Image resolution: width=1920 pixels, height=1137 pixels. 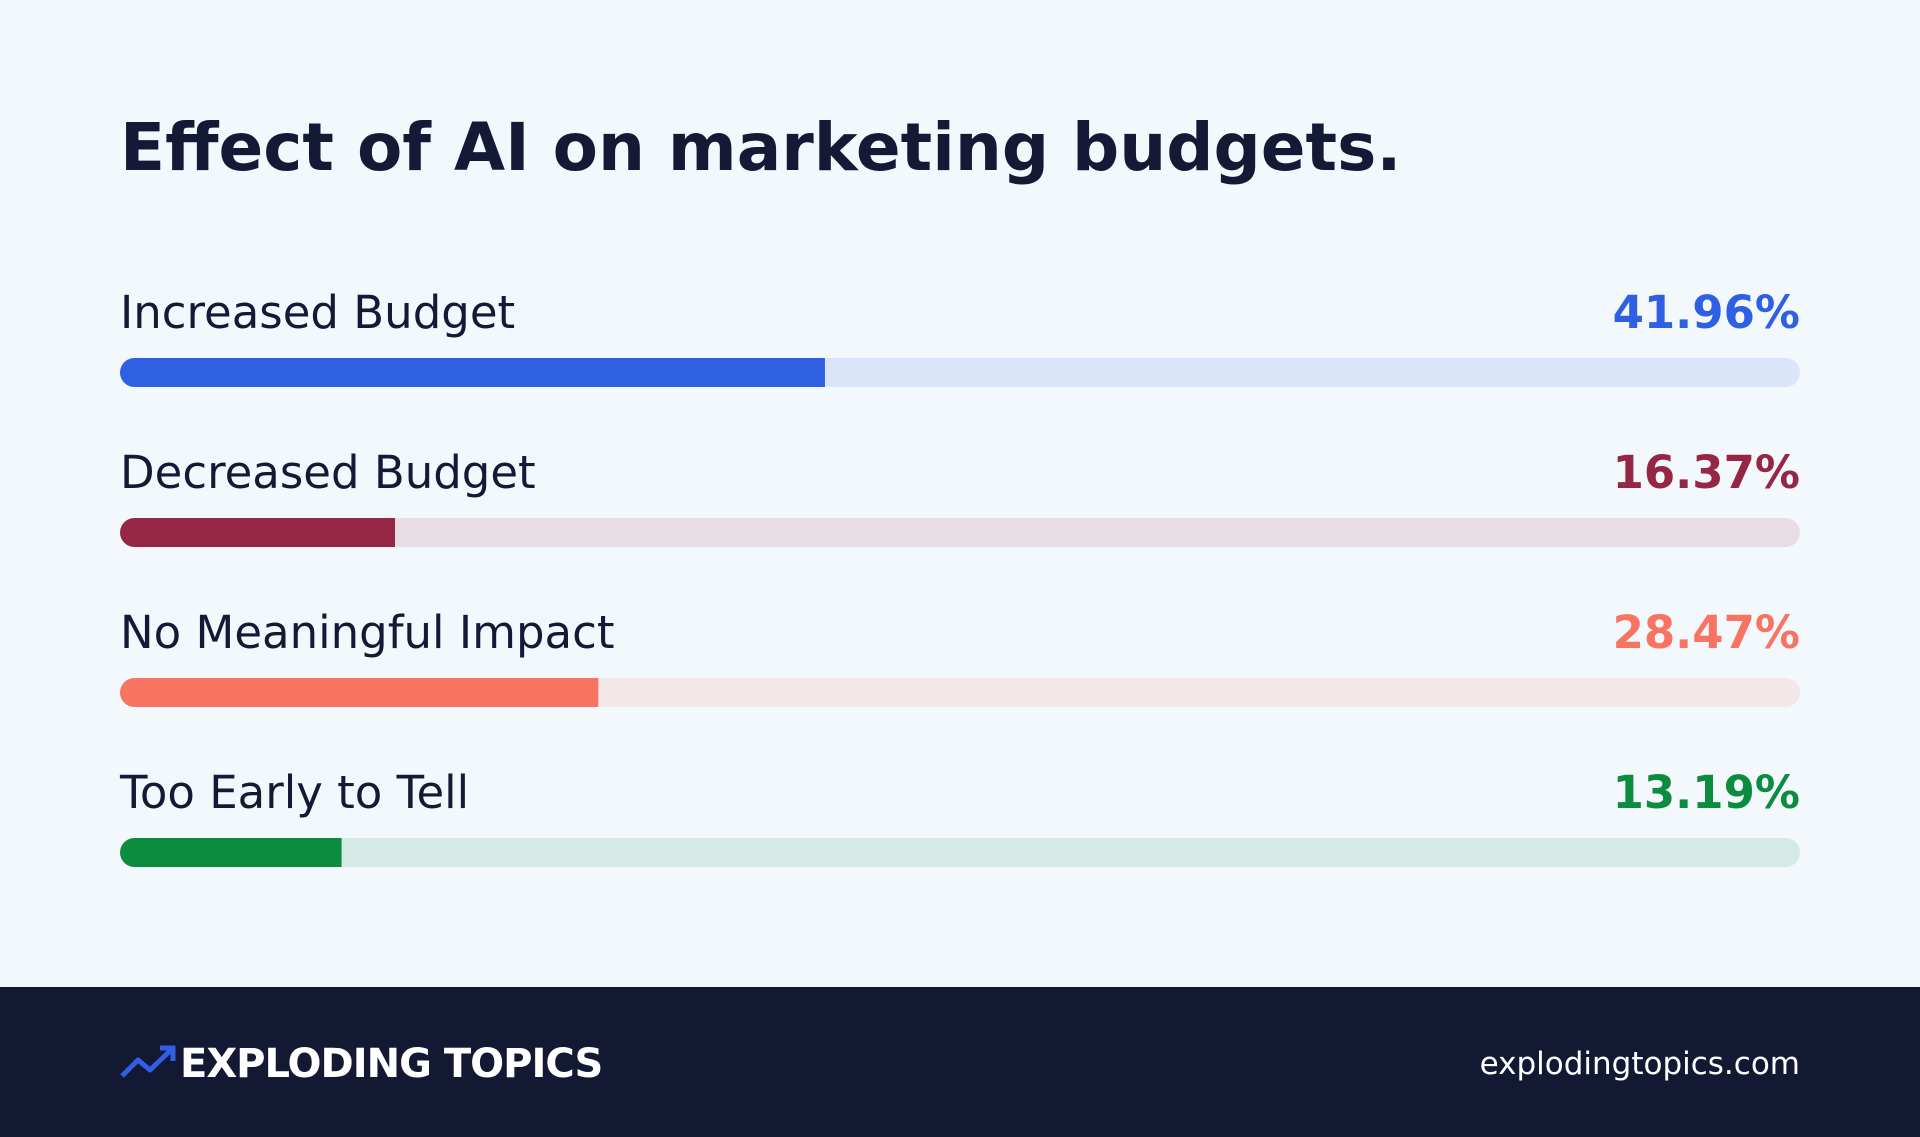 I want to click on category-label: Increased Budget, so click(x=317, y=312).